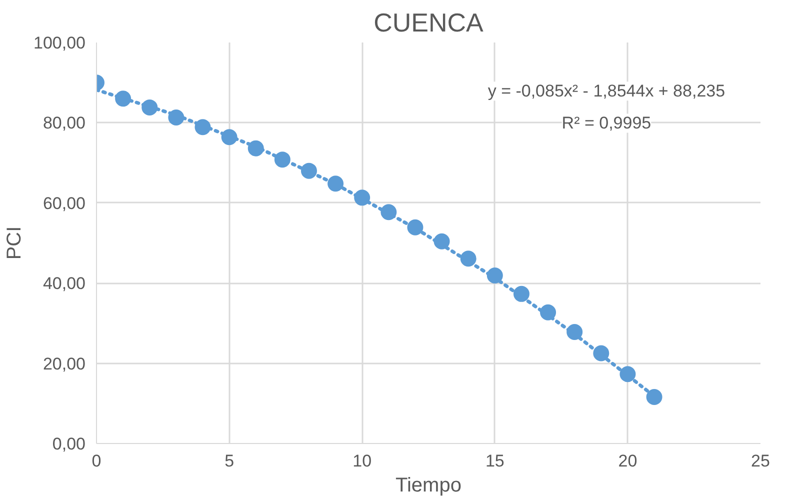 The height and width of the screenshot is (501, 792). I want to click on x-tick-label: 20, so click(628, 461).